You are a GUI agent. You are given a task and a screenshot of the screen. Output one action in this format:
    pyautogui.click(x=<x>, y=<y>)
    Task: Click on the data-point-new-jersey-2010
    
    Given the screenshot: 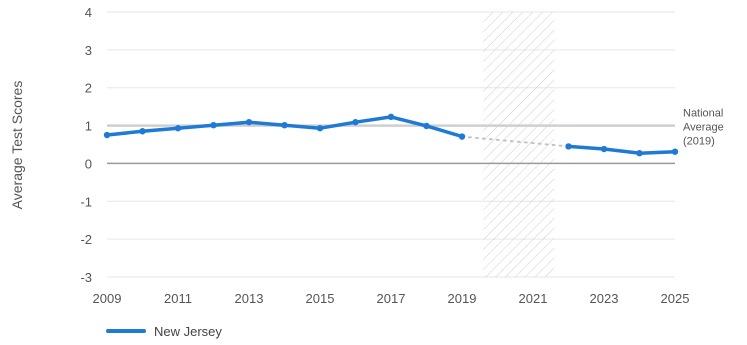 What is the action you would take?
    pyautogui.click(x=142, y=131)
    